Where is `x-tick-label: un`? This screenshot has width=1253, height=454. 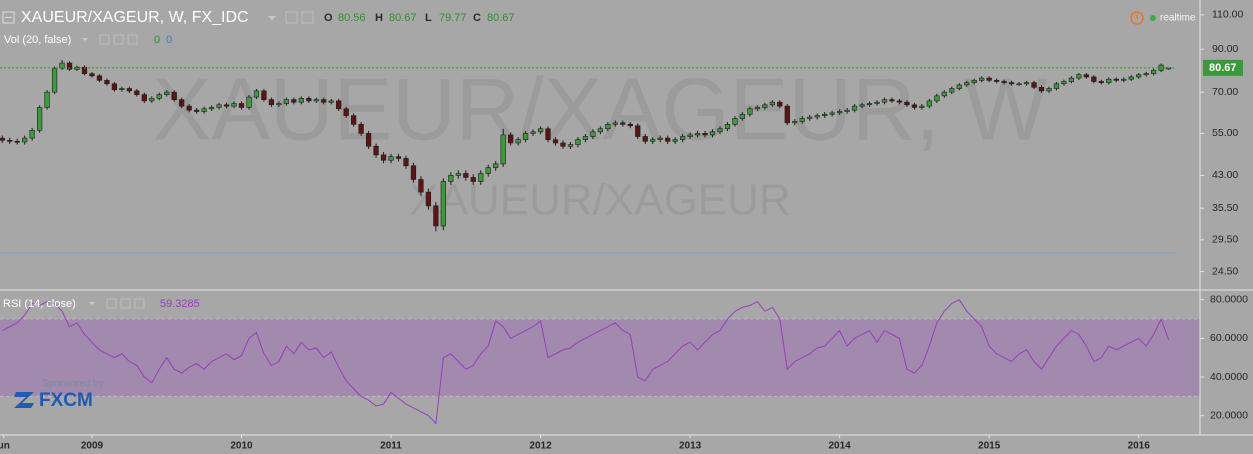 x-tick-label: un is located at coordinates (5, 446).